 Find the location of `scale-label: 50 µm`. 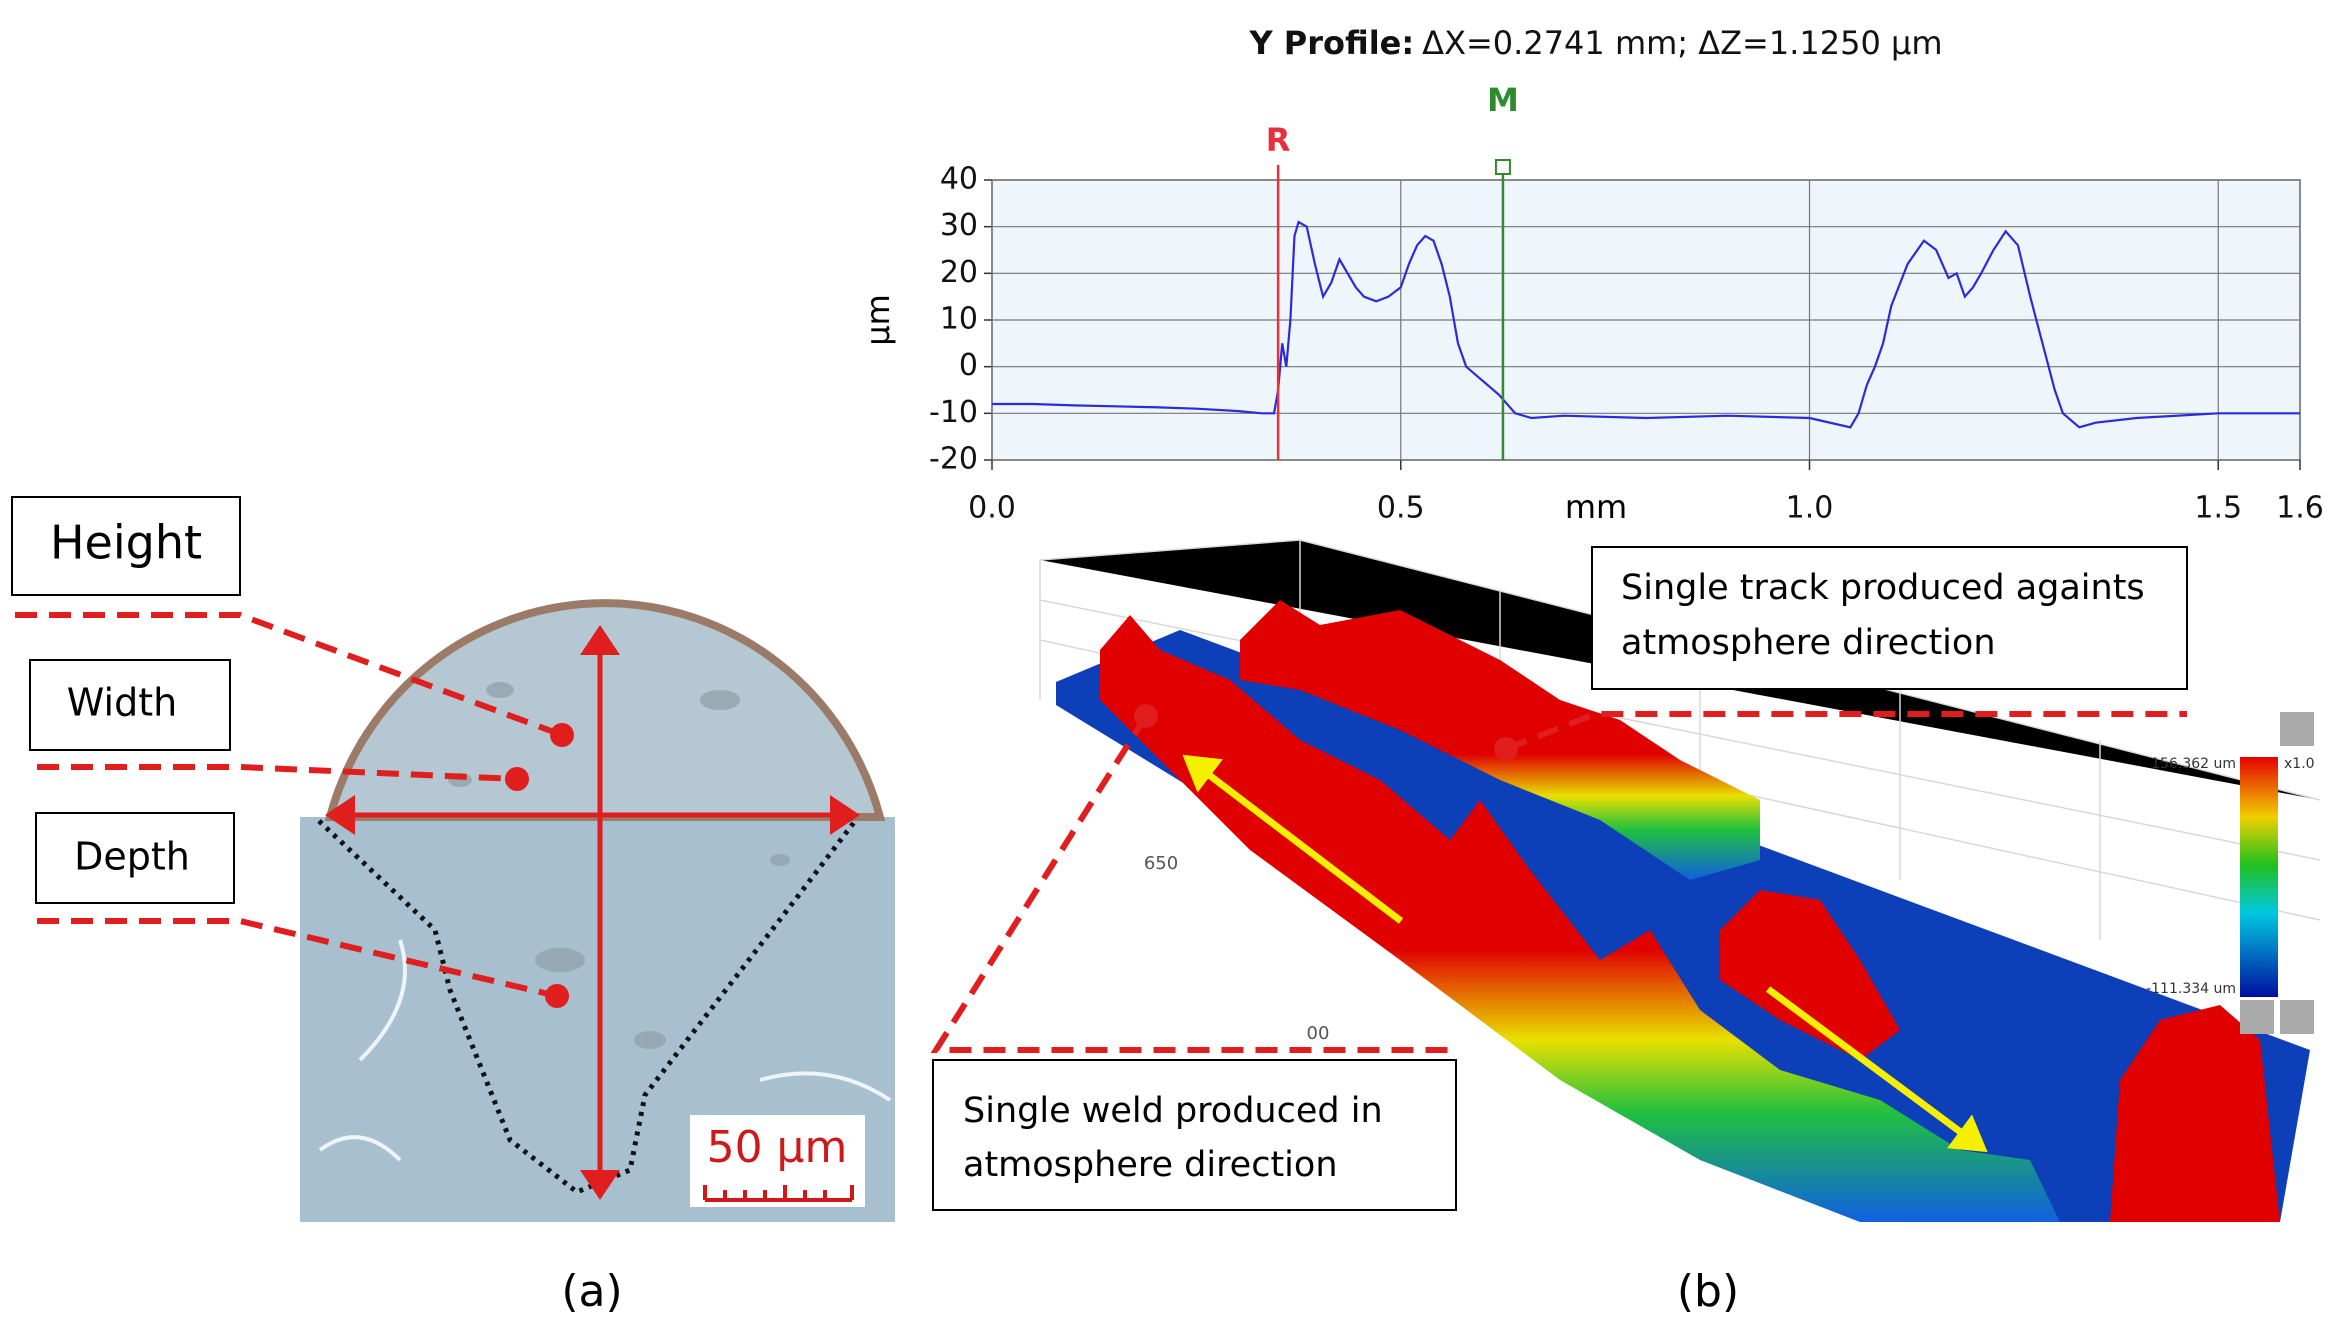

scale-label: 50 µm is located at coordinates (777, 1147).